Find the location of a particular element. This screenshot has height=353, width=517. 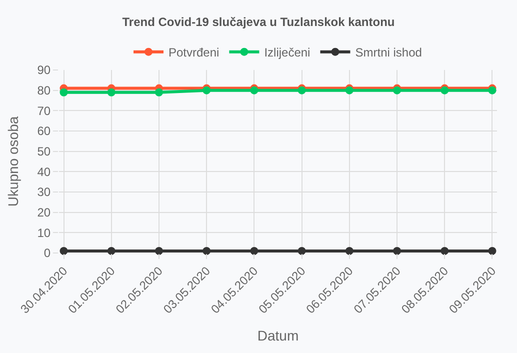

y-tick-label: 30 is located at coordinates (44, 192).